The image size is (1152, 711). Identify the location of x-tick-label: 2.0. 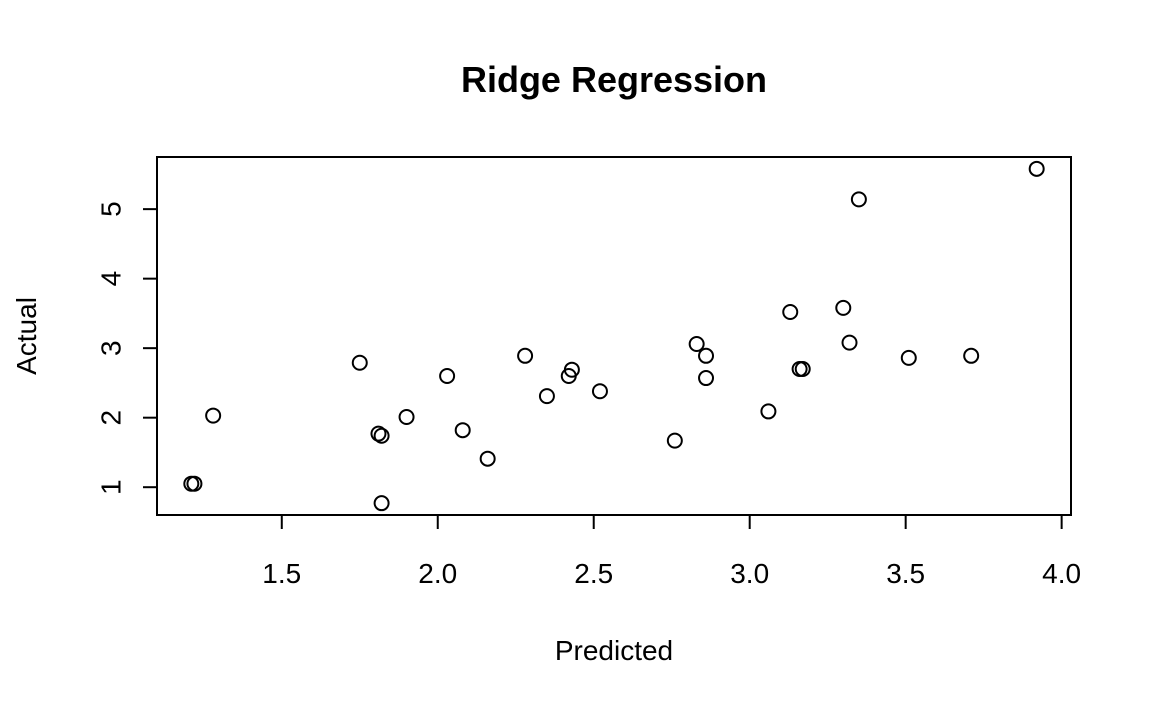
(437, 573).